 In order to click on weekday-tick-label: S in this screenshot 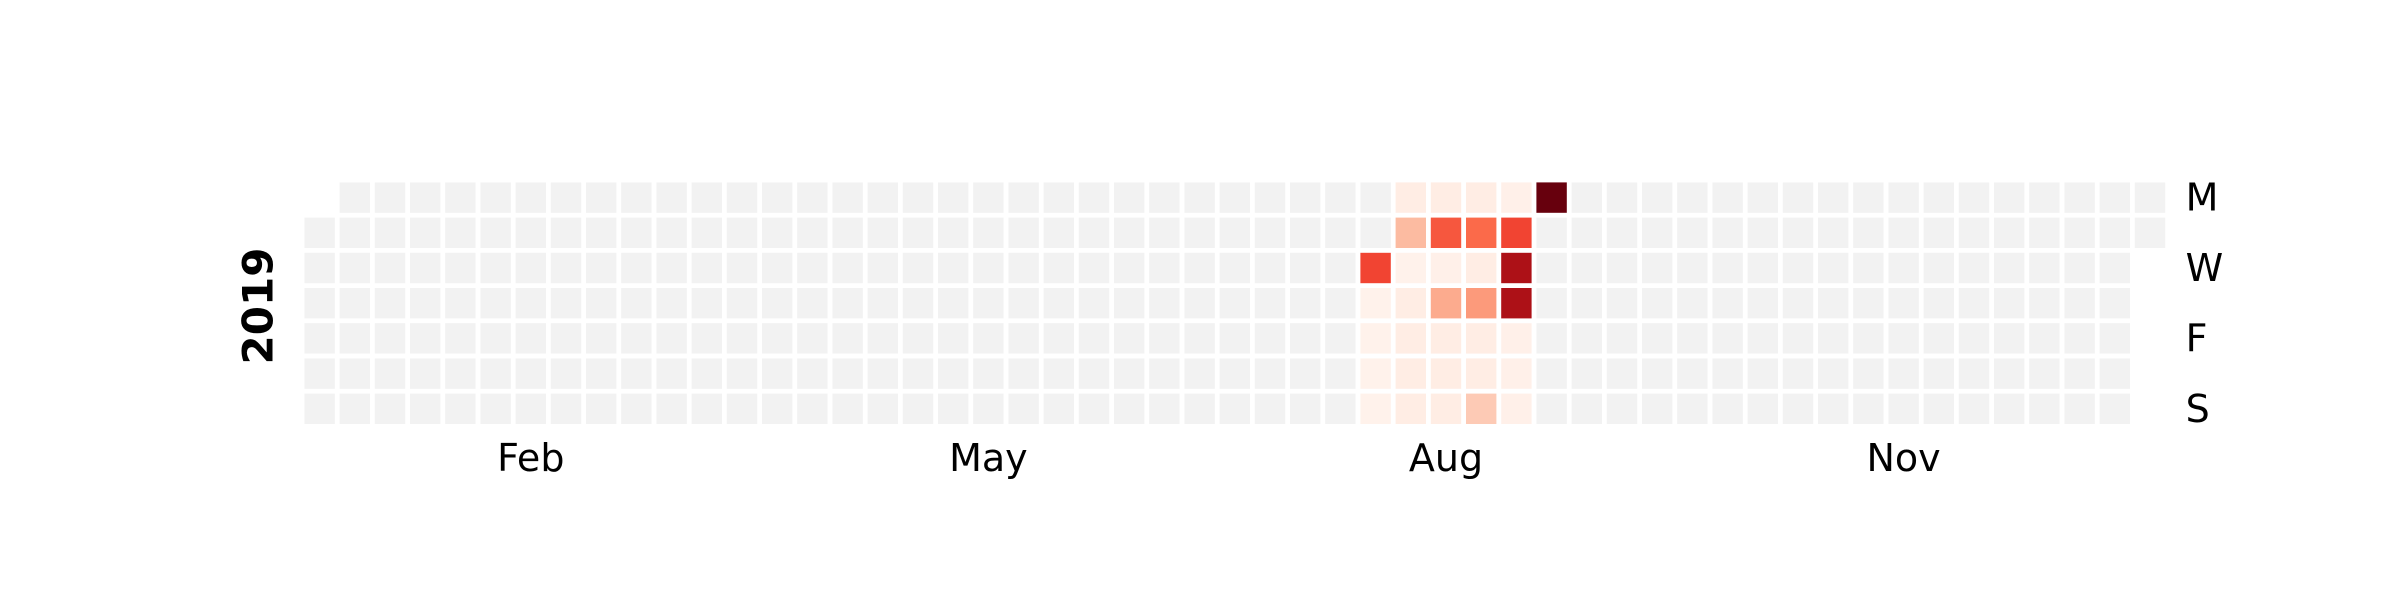, I will do `click(2198, 409)`.